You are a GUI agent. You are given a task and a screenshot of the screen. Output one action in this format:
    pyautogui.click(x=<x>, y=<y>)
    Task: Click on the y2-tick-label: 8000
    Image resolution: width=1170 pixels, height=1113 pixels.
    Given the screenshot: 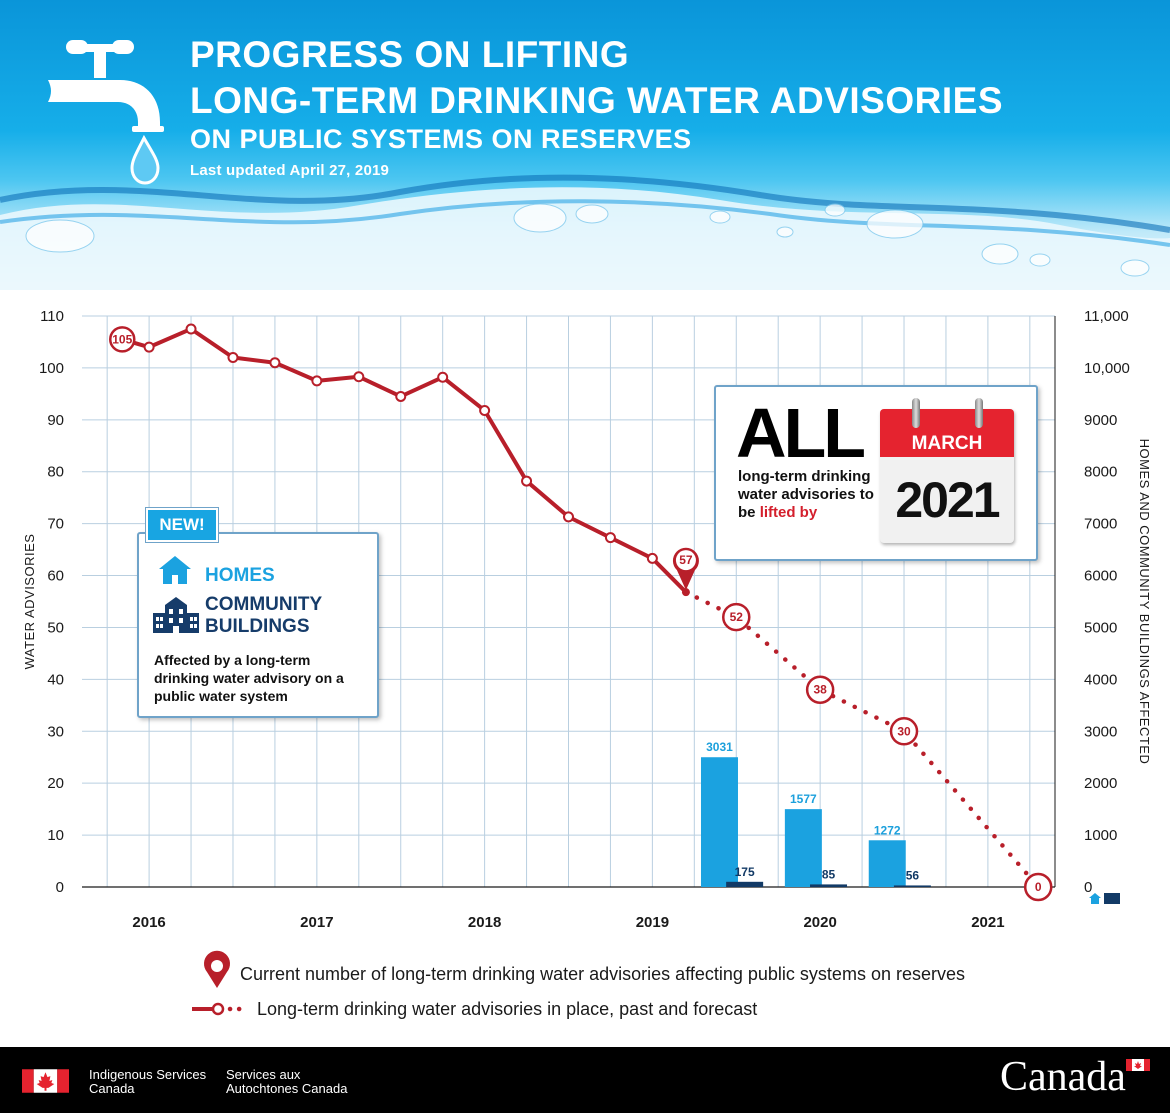 What is the action you would take?
    pyautogui.click(x=1100, y=472)
    